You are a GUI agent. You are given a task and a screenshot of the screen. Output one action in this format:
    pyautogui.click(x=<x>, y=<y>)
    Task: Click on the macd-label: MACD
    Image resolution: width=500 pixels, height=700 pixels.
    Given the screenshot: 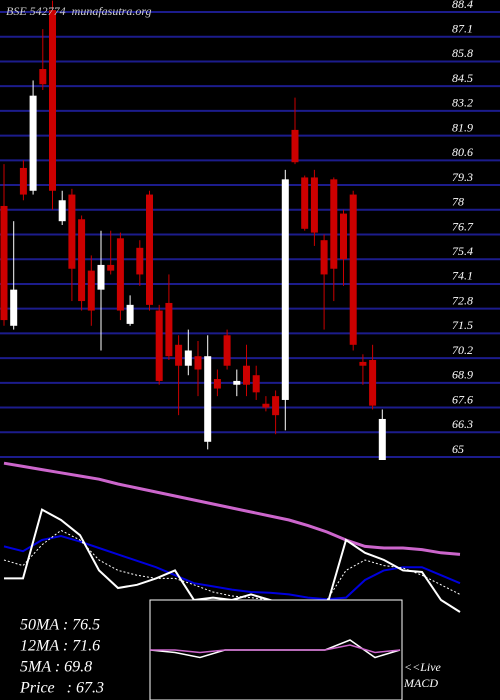 What is the action you would take?
    pyautogui.click(x=420, y=683)
    